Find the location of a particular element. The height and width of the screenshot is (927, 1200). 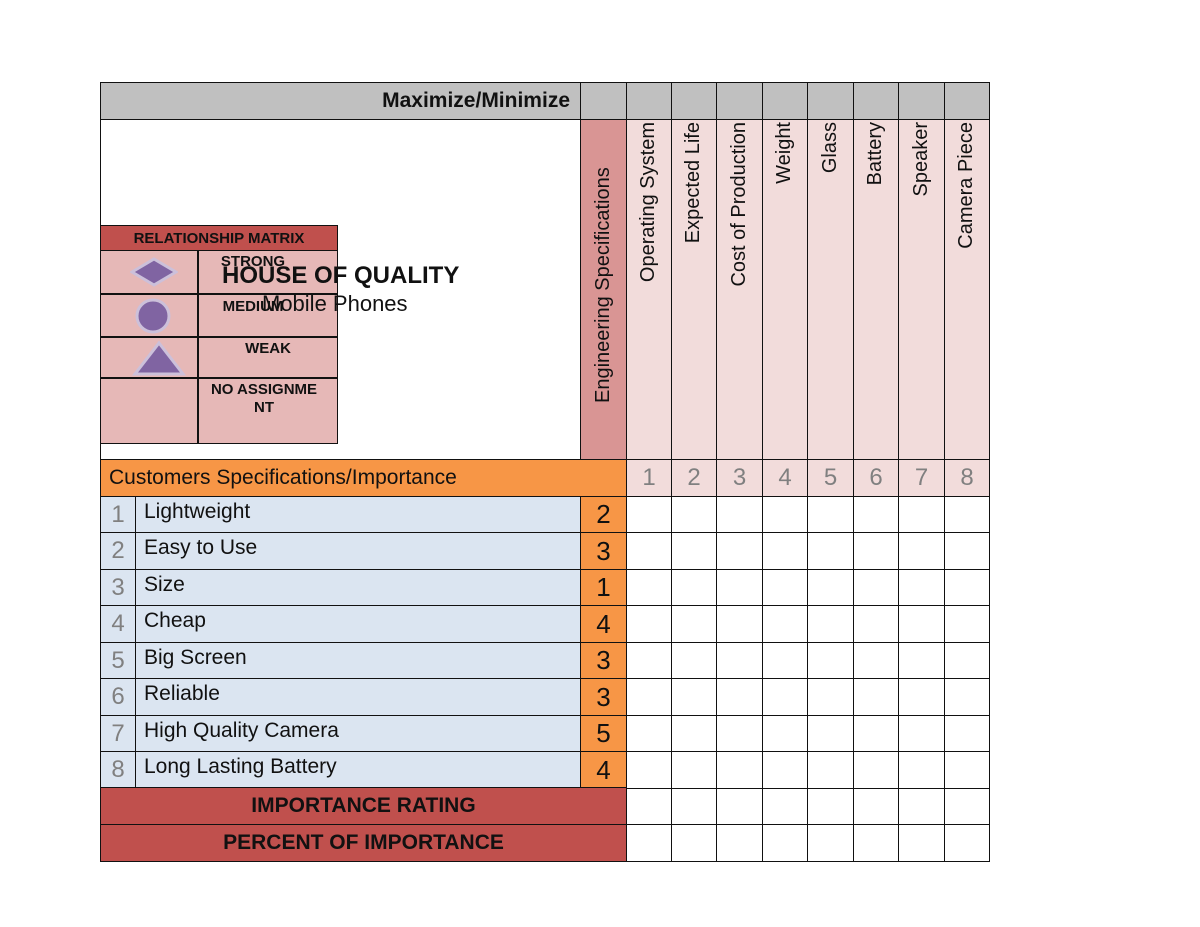

percent-of-importance-row: PERCENT OF IMPORTANCE is located at coordinates (363, 843).